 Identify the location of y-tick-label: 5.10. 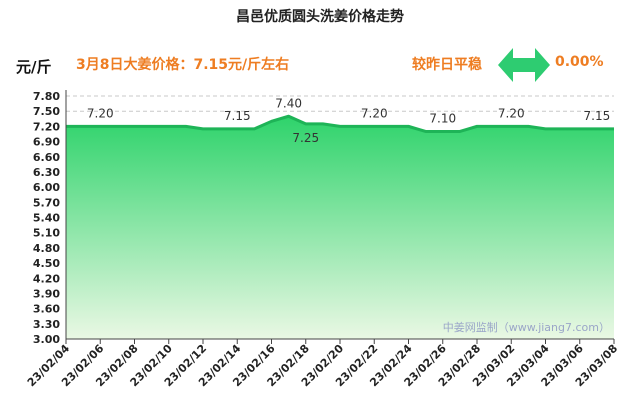
(46, 233).